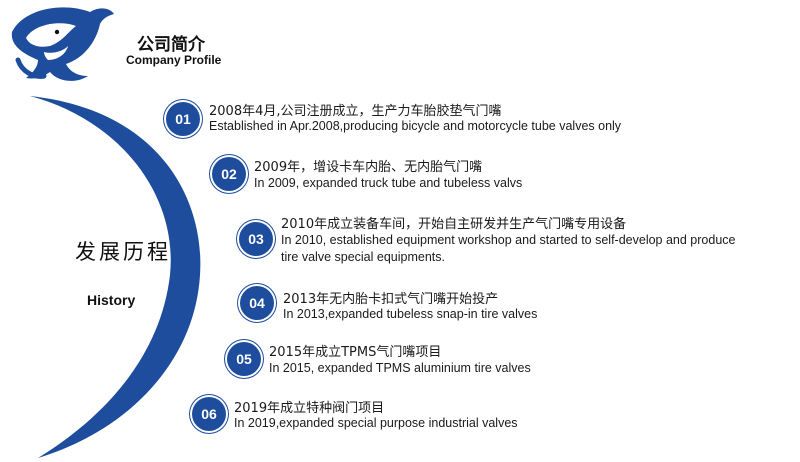 Image resolution: width=800 pixels, height=462 pixels. Describe the element at coordinates (391, 299) in the screenshot. I see `timeline-text-cn: 2013年无内胎卡扣式气门嘴开始投产` at that location.